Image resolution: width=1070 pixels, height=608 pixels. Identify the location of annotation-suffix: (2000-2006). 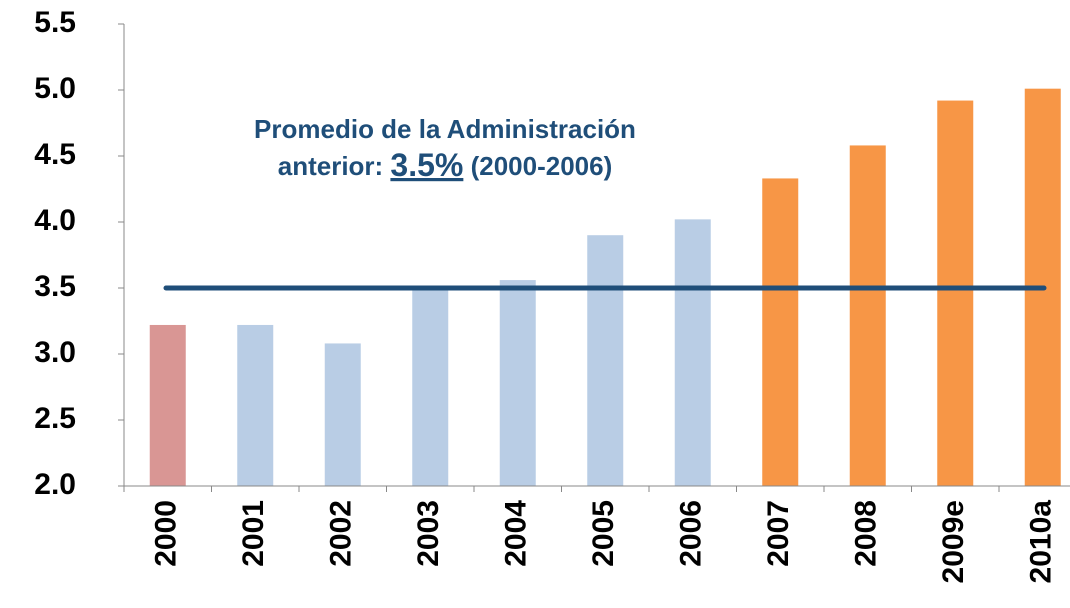
(537, 166).